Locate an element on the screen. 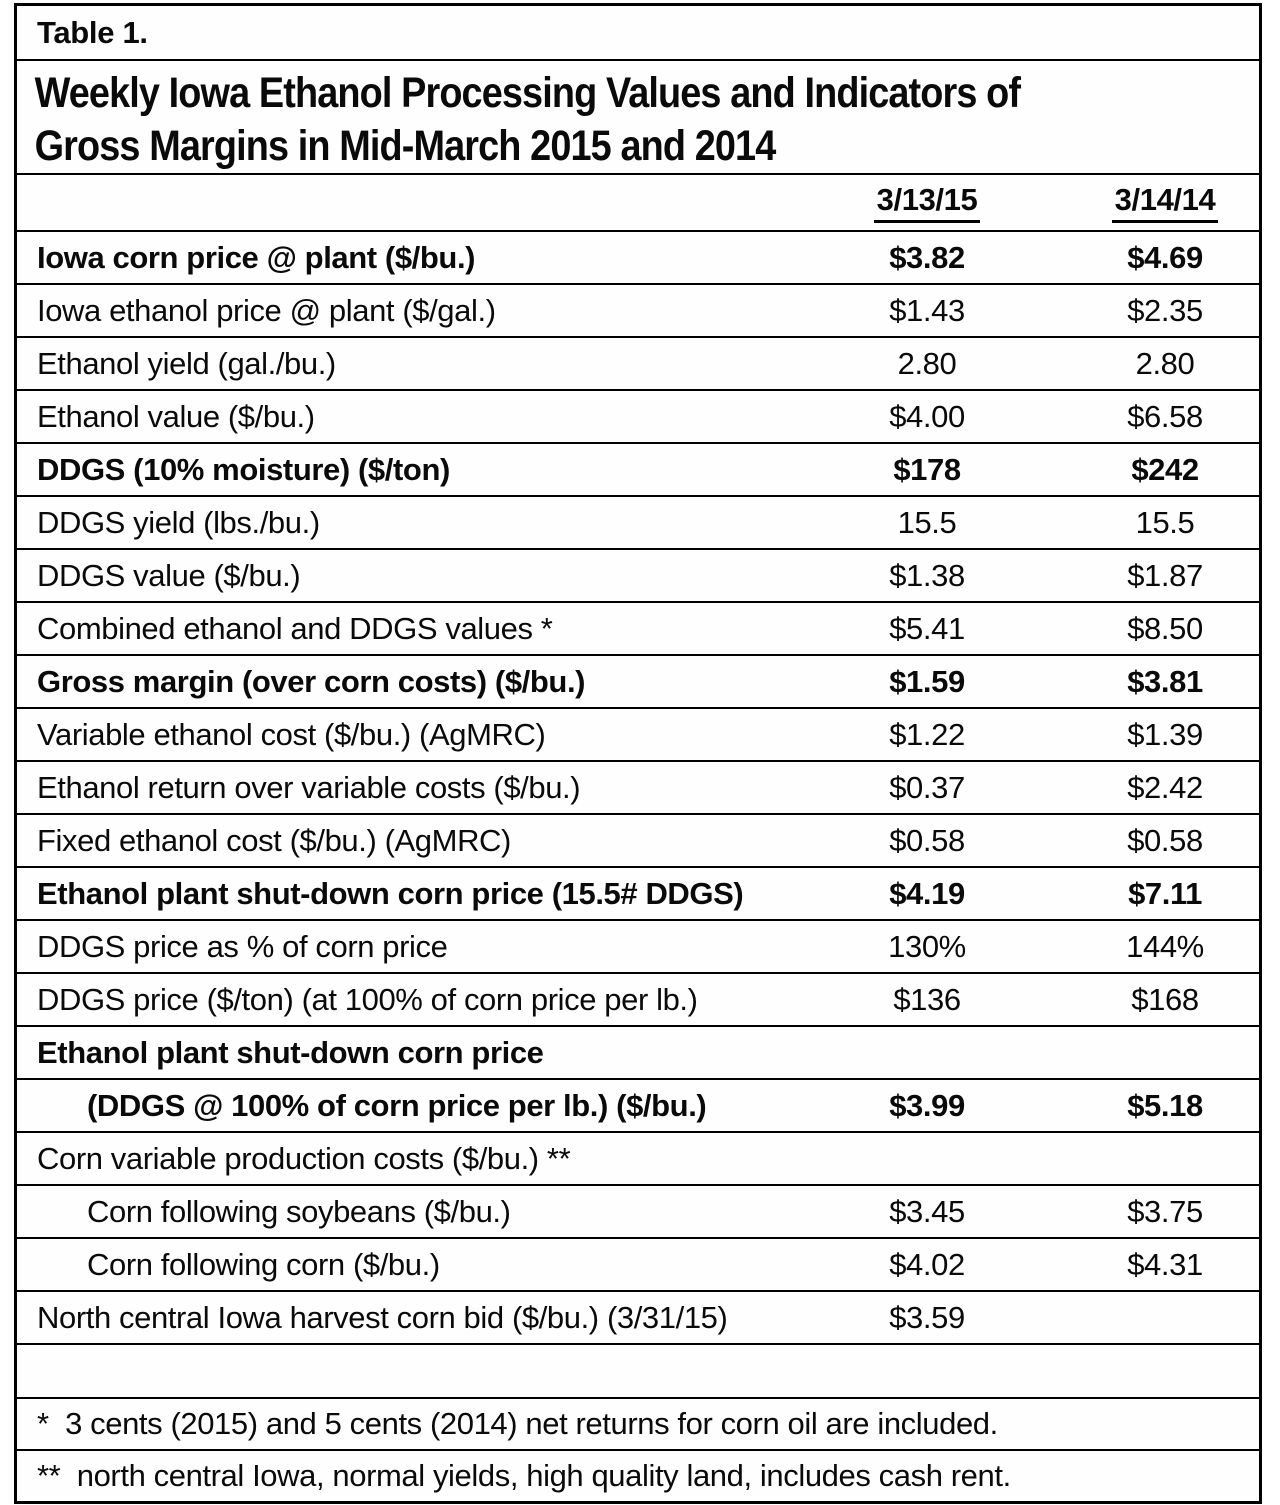  value-2014: $7.11 is located at coordinates (1165, 893).